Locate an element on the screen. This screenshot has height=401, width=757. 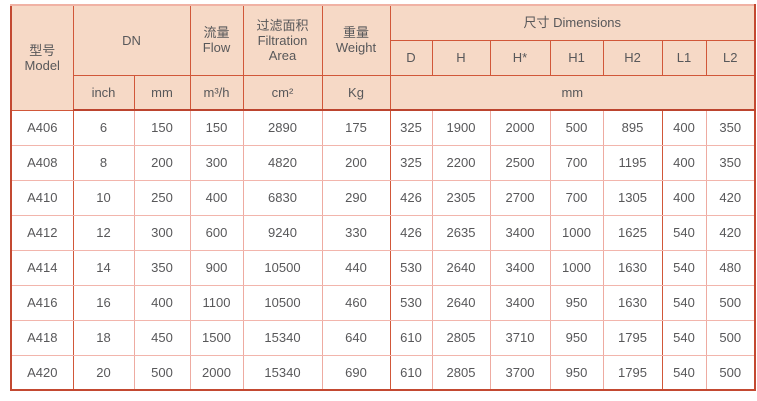
cell-dim-hstar: 3700 is located at coordinates (520, 372).